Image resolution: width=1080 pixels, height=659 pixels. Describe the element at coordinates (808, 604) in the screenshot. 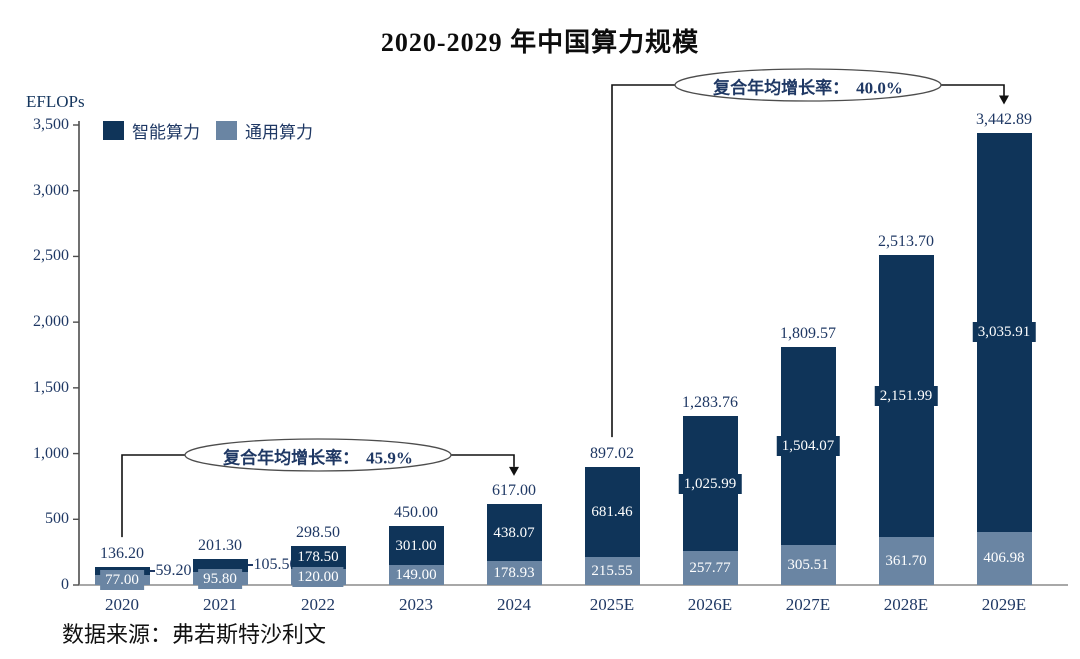

I see `x-axis-tick-label: 2027E` at that location.